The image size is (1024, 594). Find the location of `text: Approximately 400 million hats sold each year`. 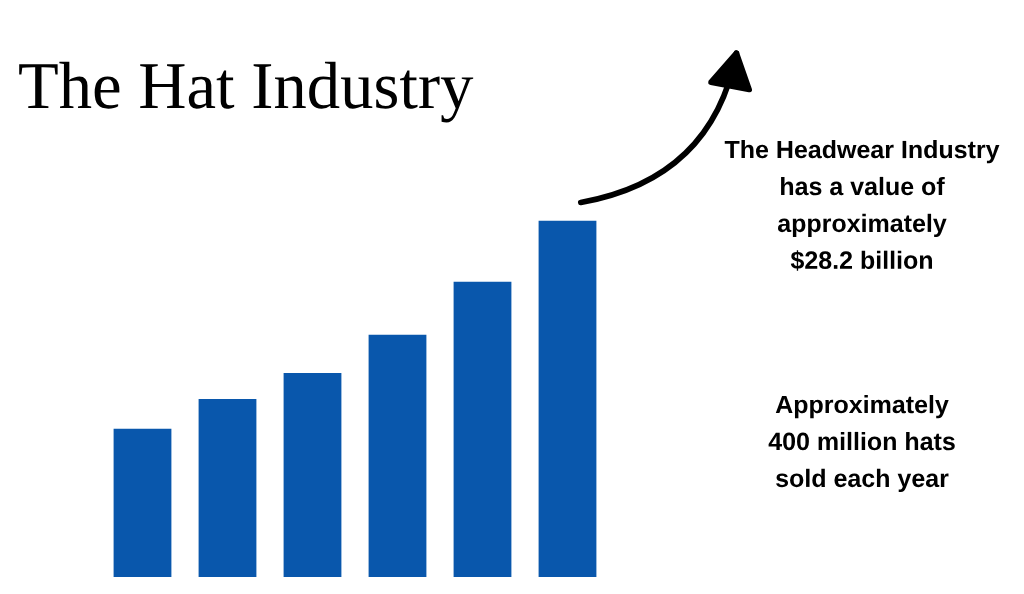

text: Approximately 400 million hats sold each year is located at coordinates (861, 444).